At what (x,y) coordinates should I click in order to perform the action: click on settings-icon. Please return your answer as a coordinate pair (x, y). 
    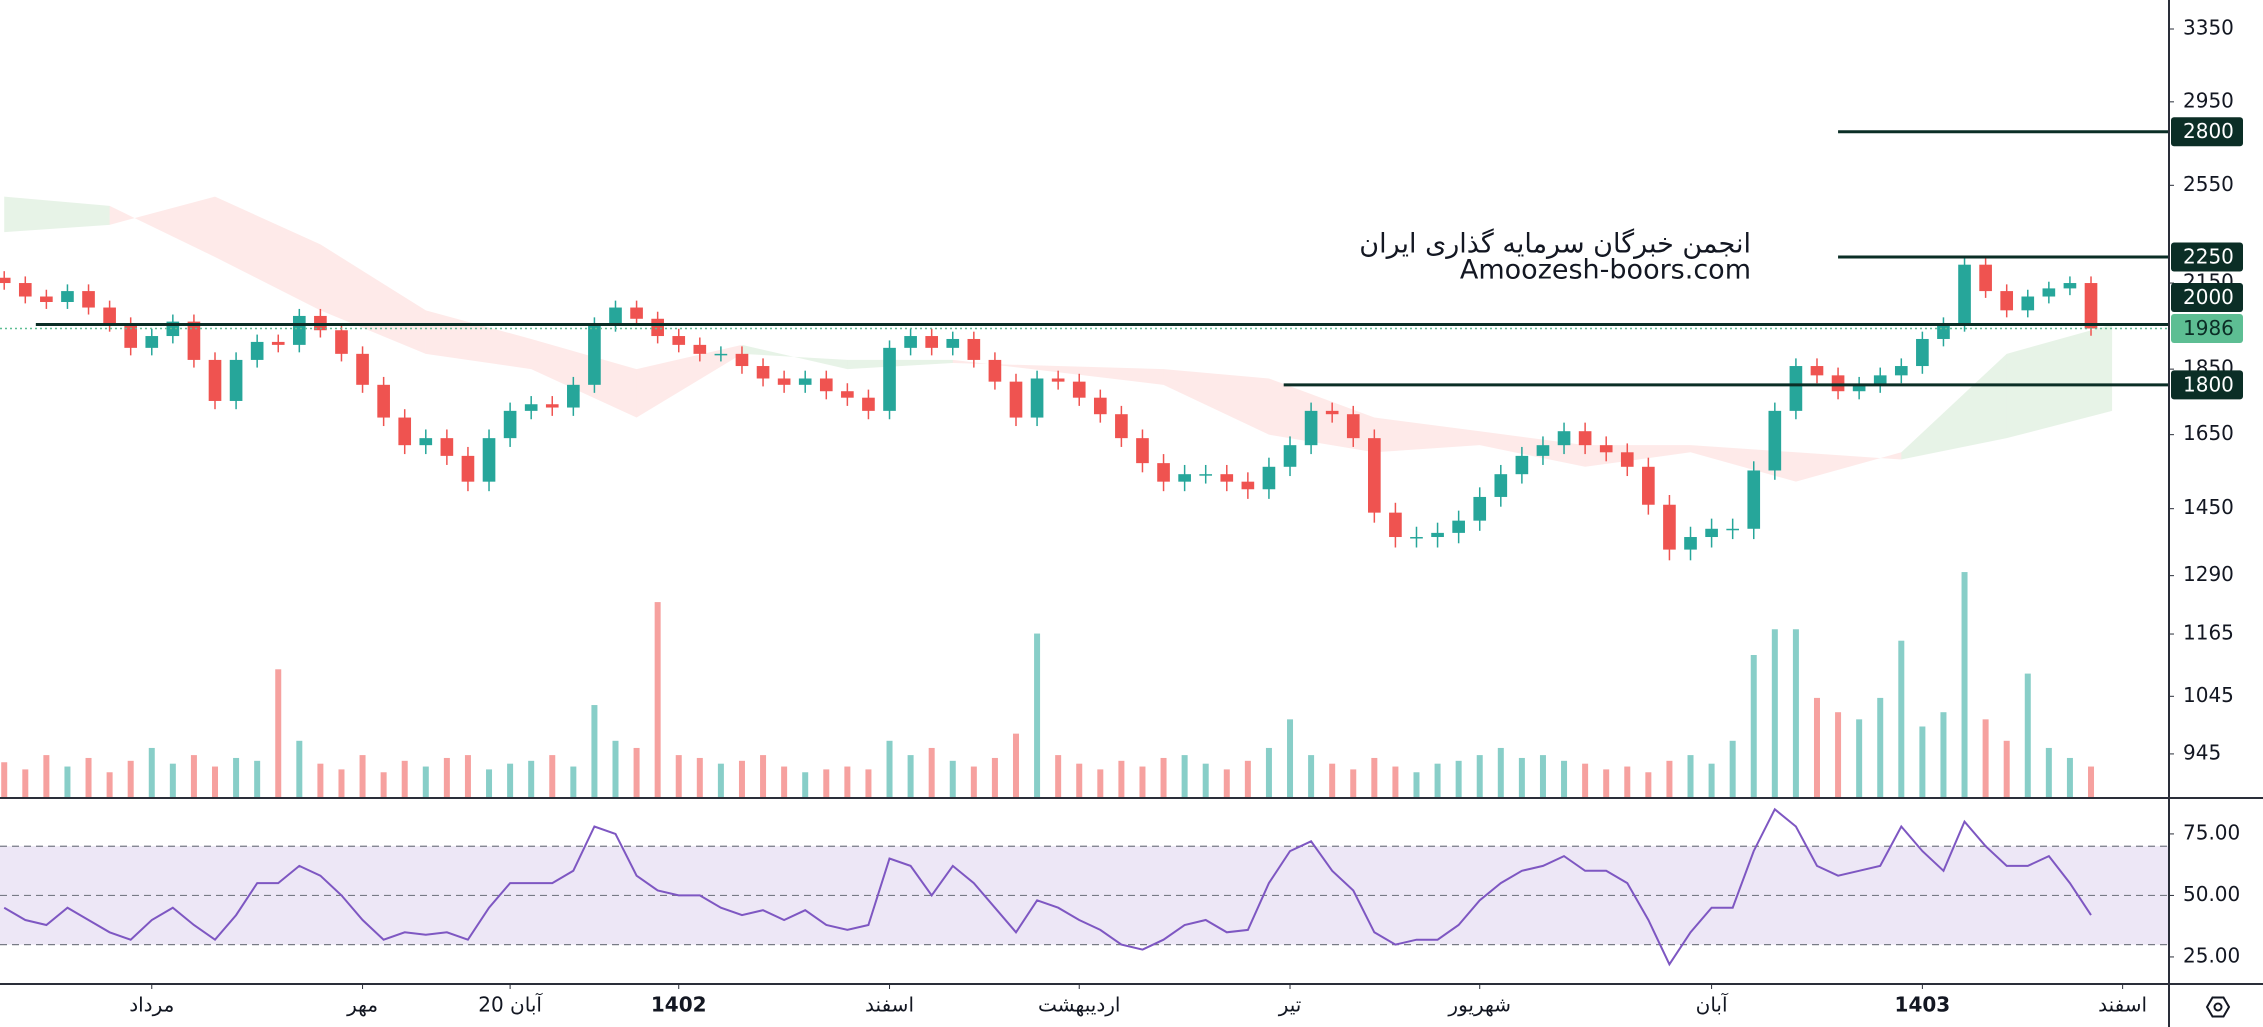
    Looking at the image, I should click on (2218, 1007).